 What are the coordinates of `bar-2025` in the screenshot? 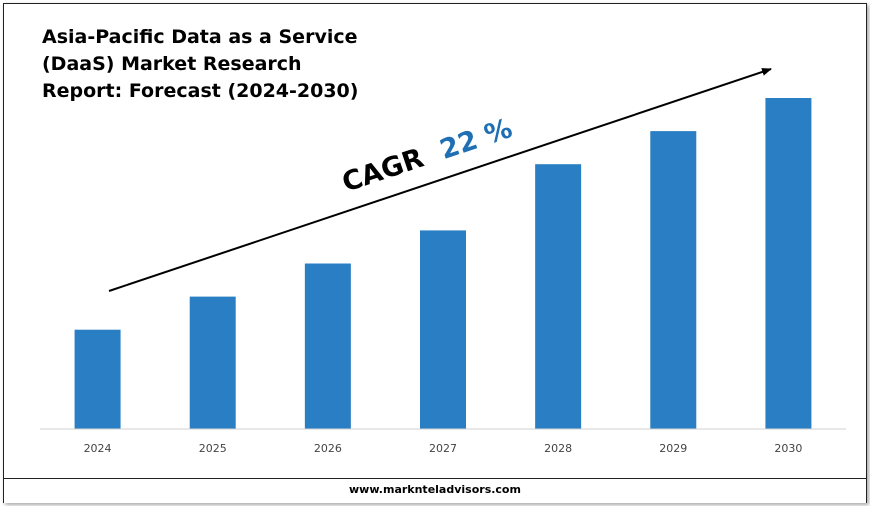 It's located at (212, 362).